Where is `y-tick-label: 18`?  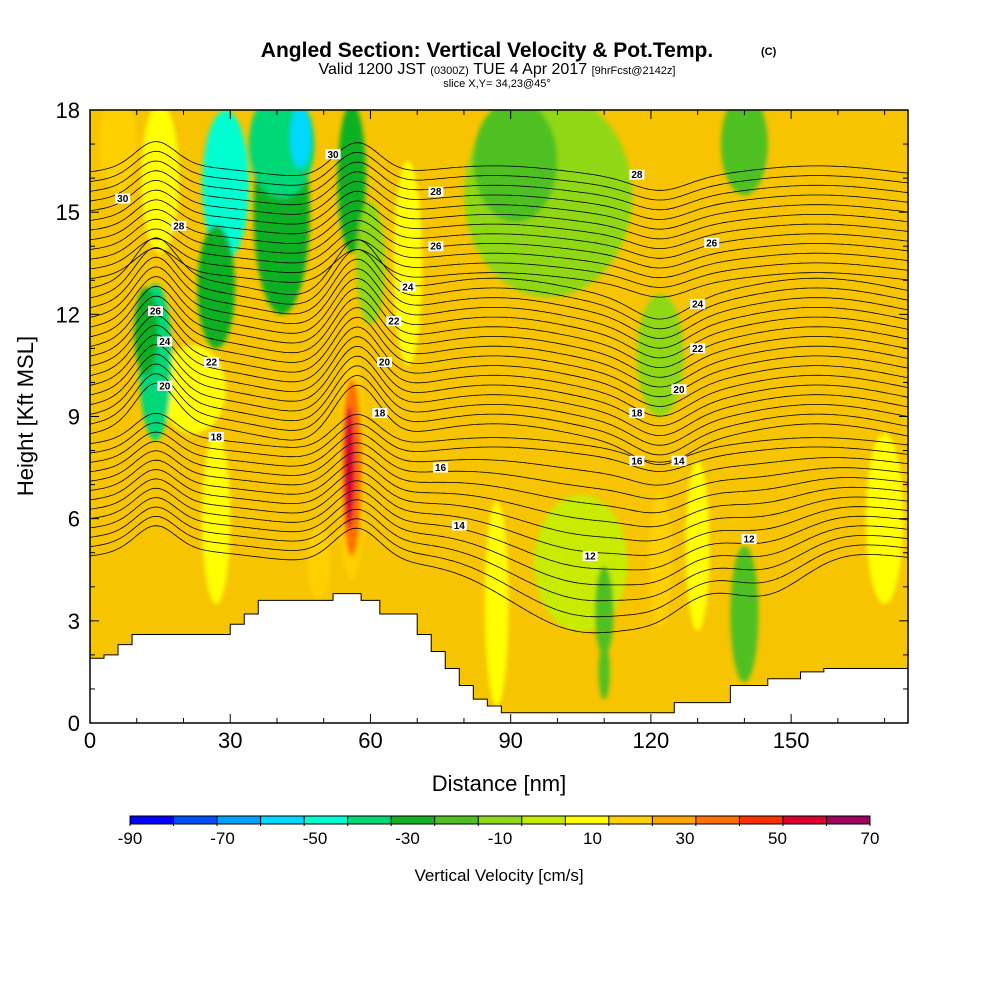 y-tick-label: 18 is located at coordinates (68, 110).